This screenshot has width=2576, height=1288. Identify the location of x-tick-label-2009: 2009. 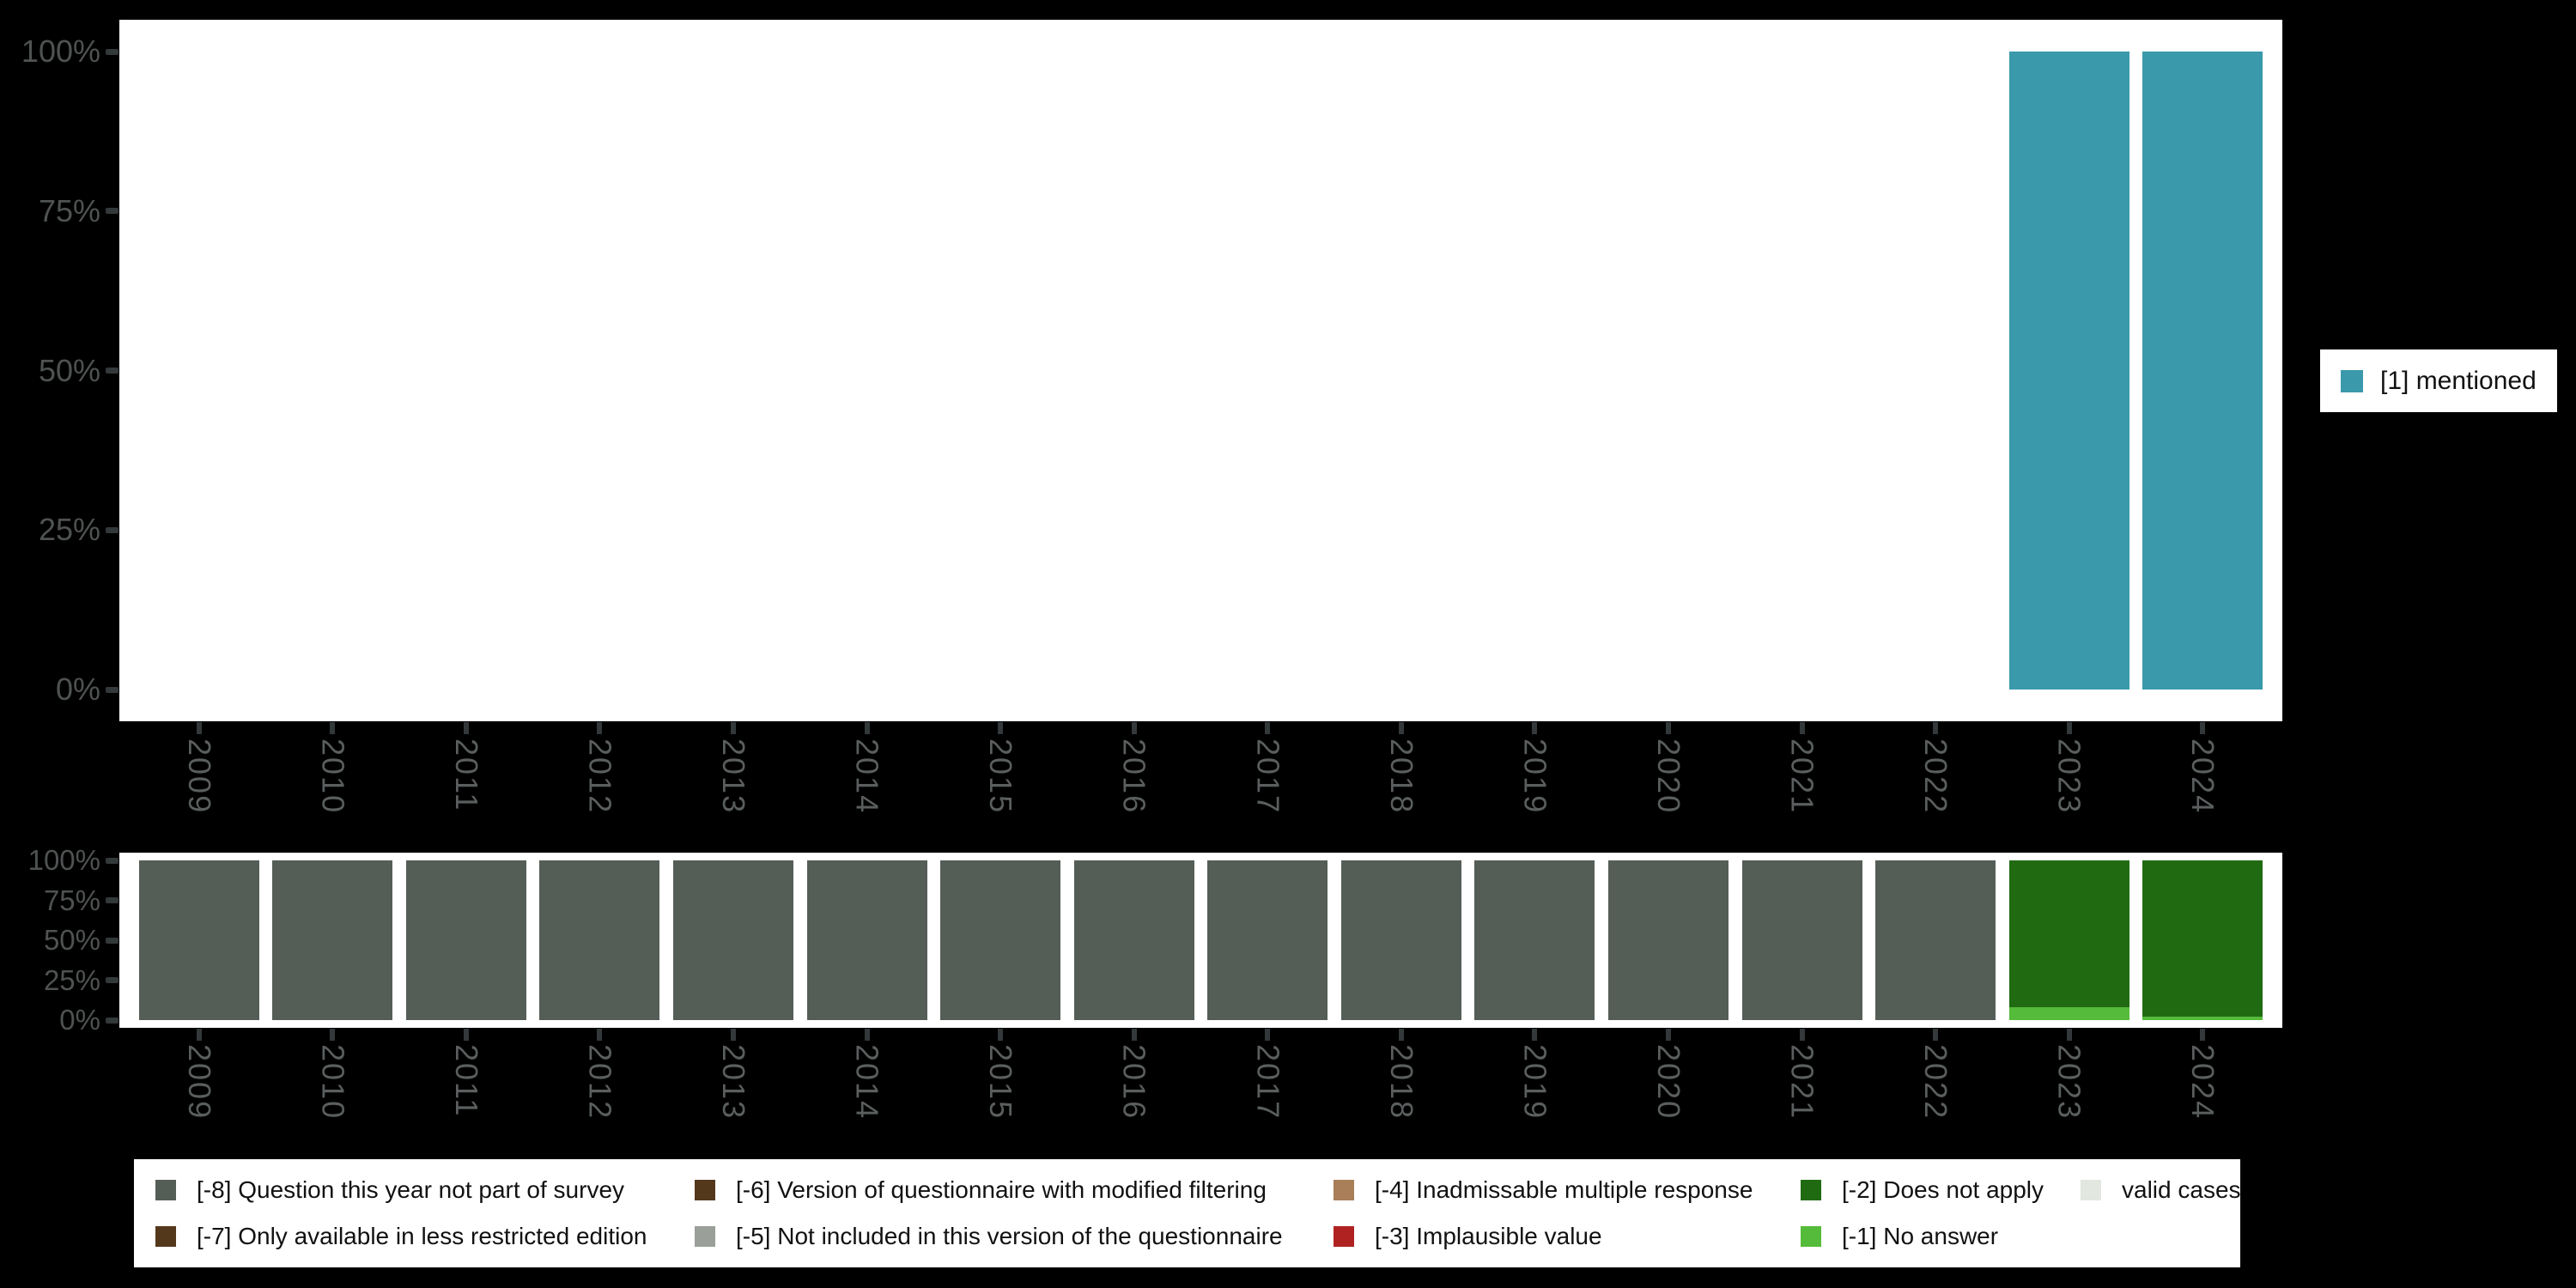
(199, 1082).